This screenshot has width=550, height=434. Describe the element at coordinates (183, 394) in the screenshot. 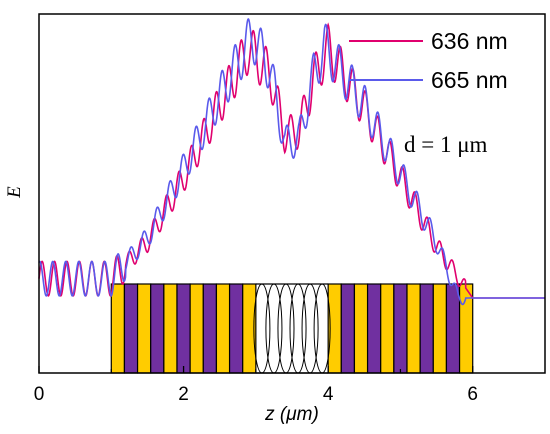

I see `x-tick-label-2: 2` at that location.